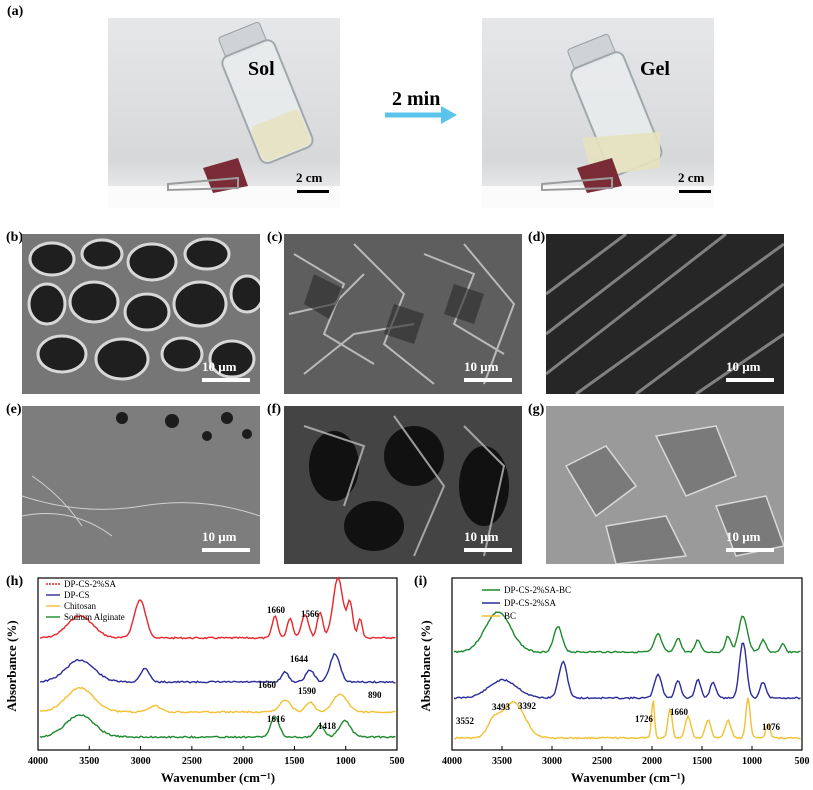  I want to click on panel-label-e: (e), so click(14, 409).